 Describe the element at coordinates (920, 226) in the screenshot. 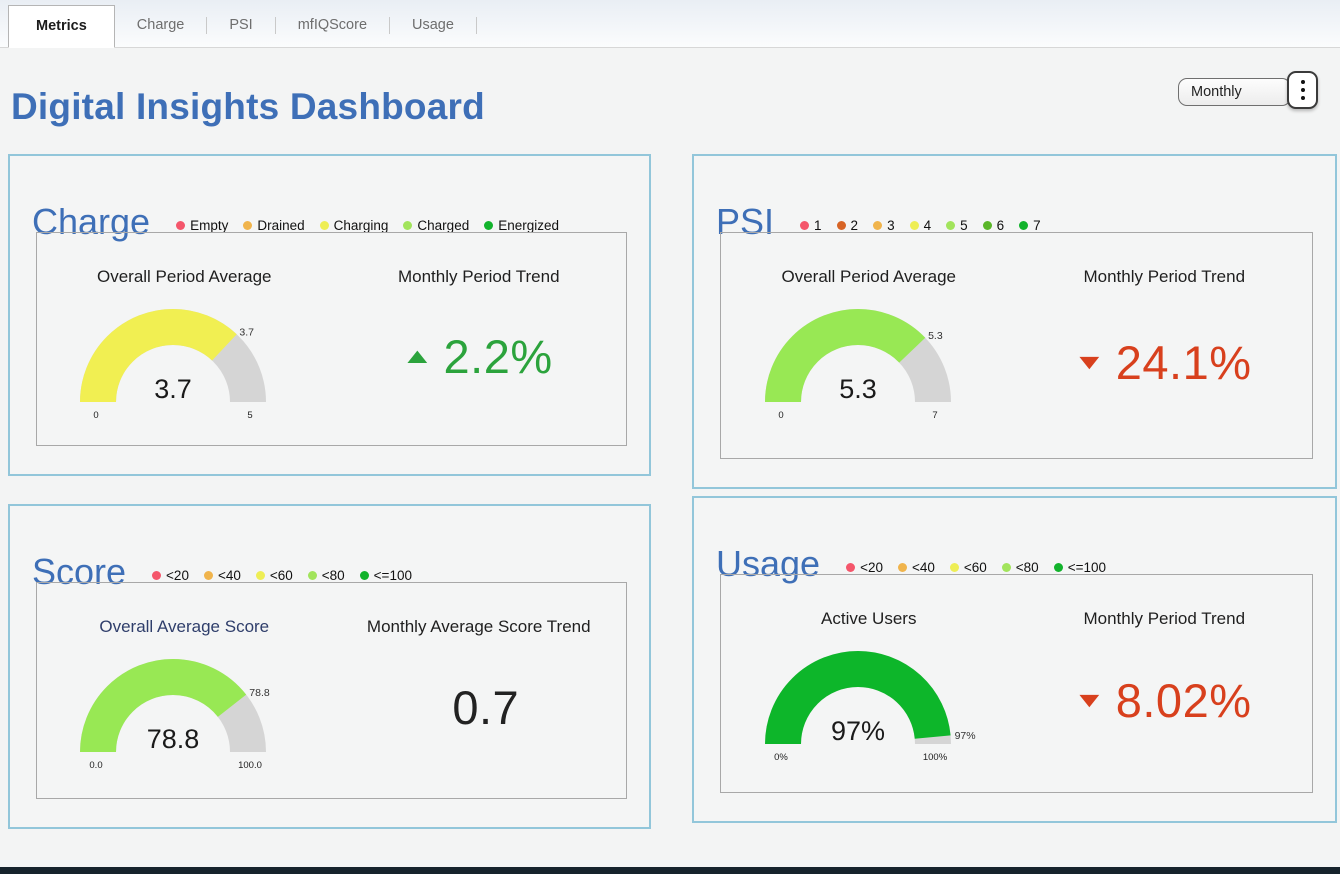

I see `legend-item: 4` at that location.